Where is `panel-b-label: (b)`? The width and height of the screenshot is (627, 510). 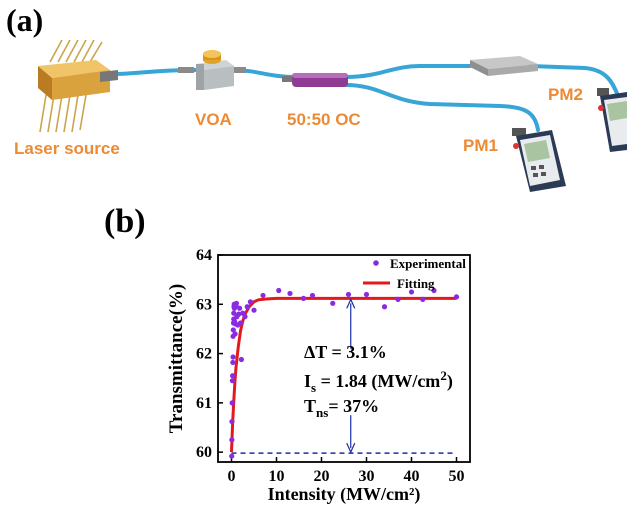
panel-b-label: (b) is located at coordinates (125, 221).